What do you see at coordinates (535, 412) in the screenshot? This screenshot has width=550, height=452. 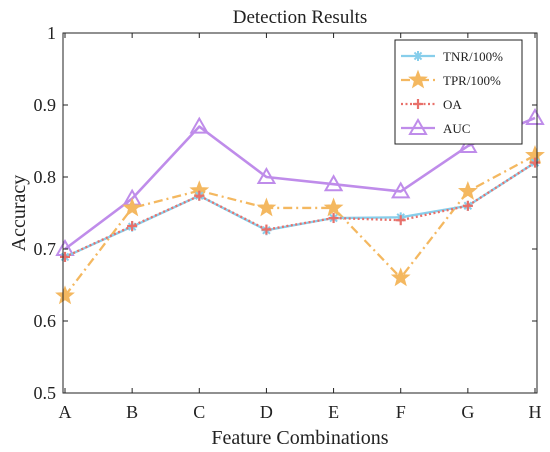 I see `x-tick-label: H` at bounding box center [535, 412].